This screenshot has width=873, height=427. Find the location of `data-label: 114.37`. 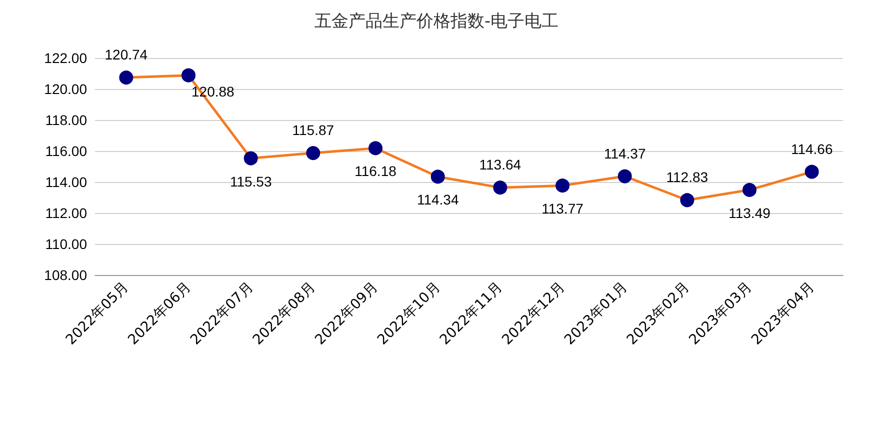

data-label: 114.37 is located at coordinates (625, 153).